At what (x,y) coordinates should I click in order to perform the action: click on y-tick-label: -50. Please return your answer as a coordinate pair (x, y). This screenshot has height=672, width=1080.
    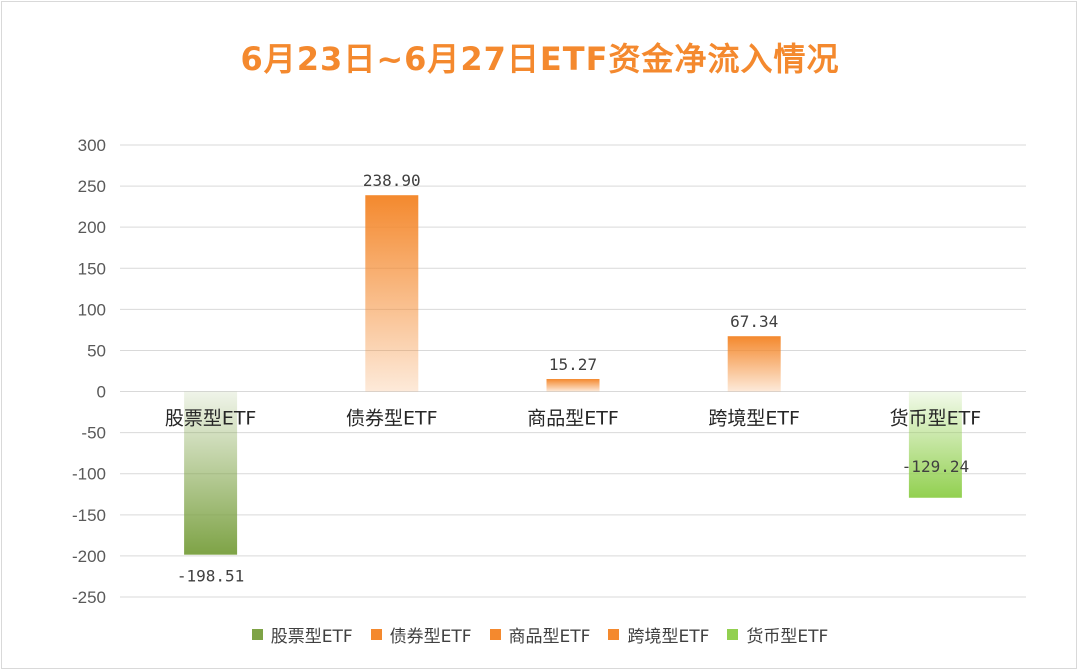
    Looking at the image, I should click on (93, 433).